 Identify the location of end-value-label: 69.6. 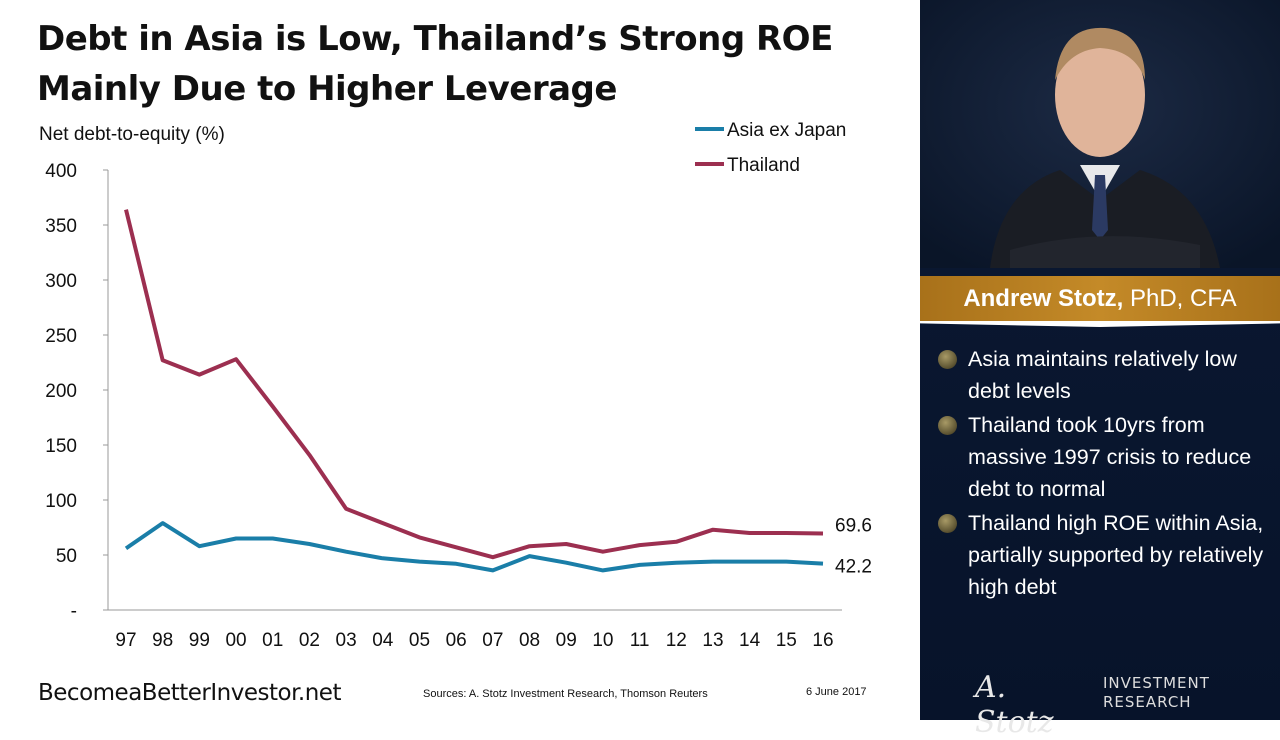
(853, 525).